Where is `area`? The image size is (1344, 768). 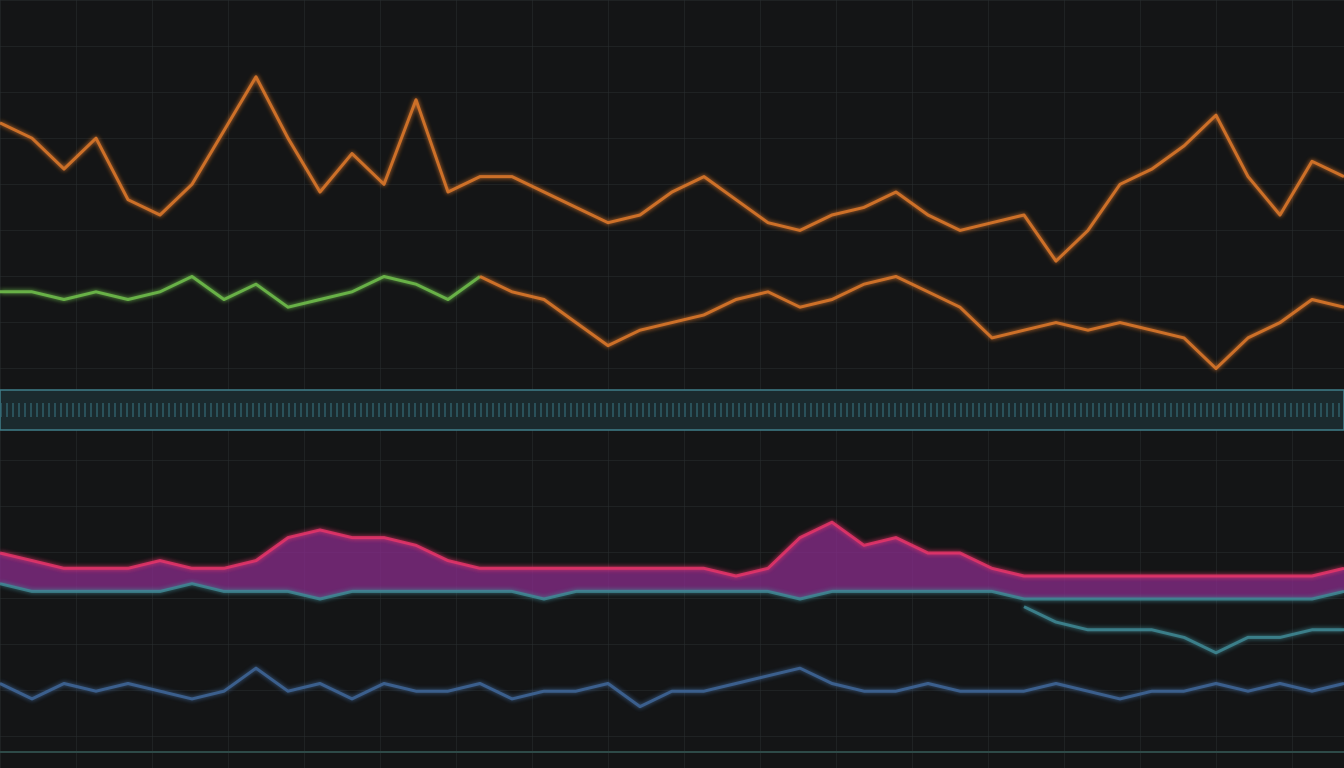
area is located at coordinates (672, 561).